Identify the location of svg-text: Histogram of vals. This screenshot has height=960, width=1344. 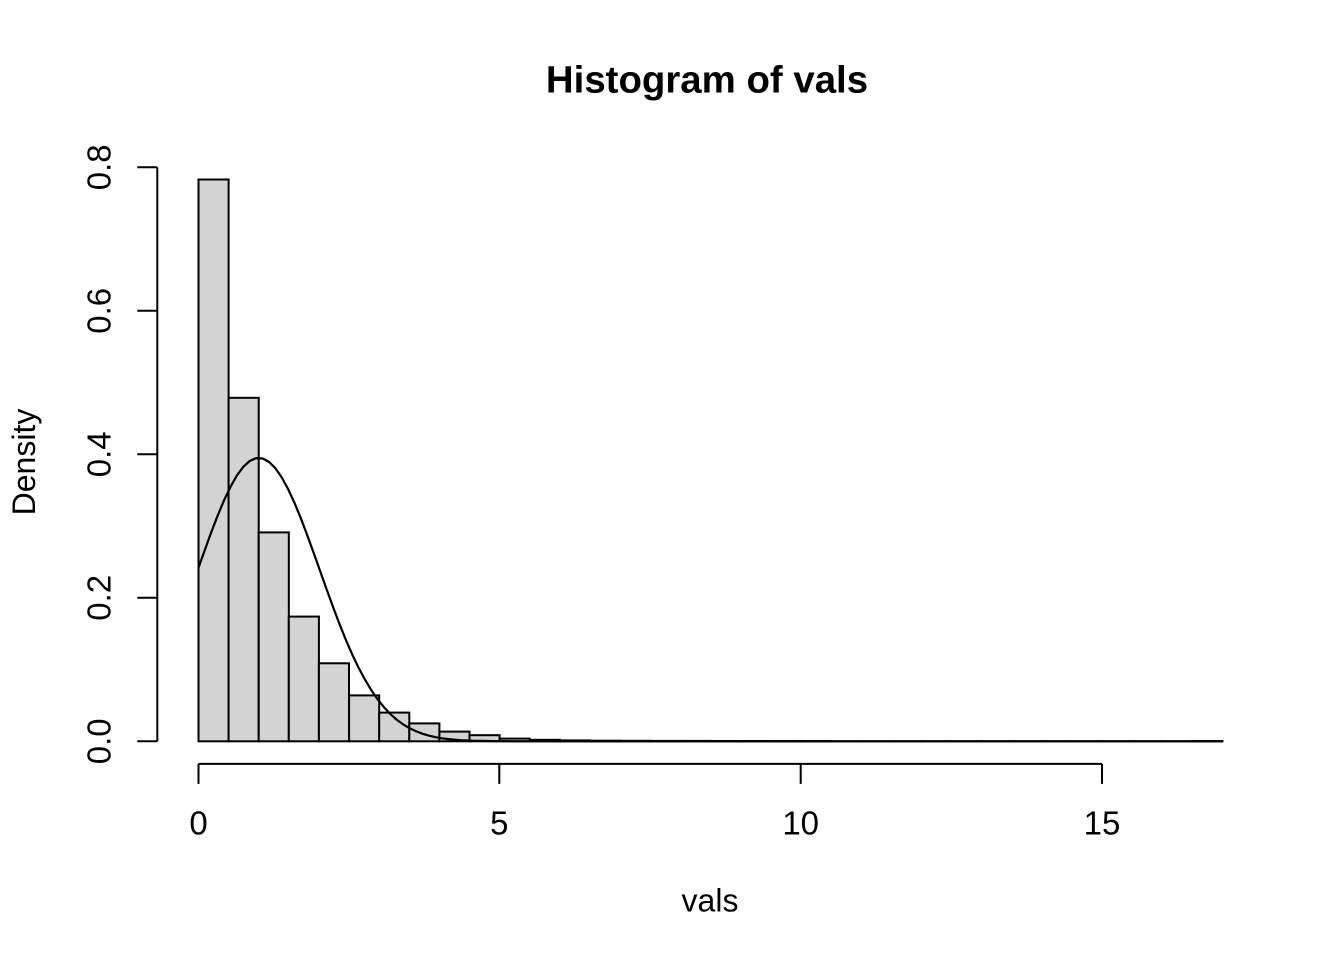
(707, 80).